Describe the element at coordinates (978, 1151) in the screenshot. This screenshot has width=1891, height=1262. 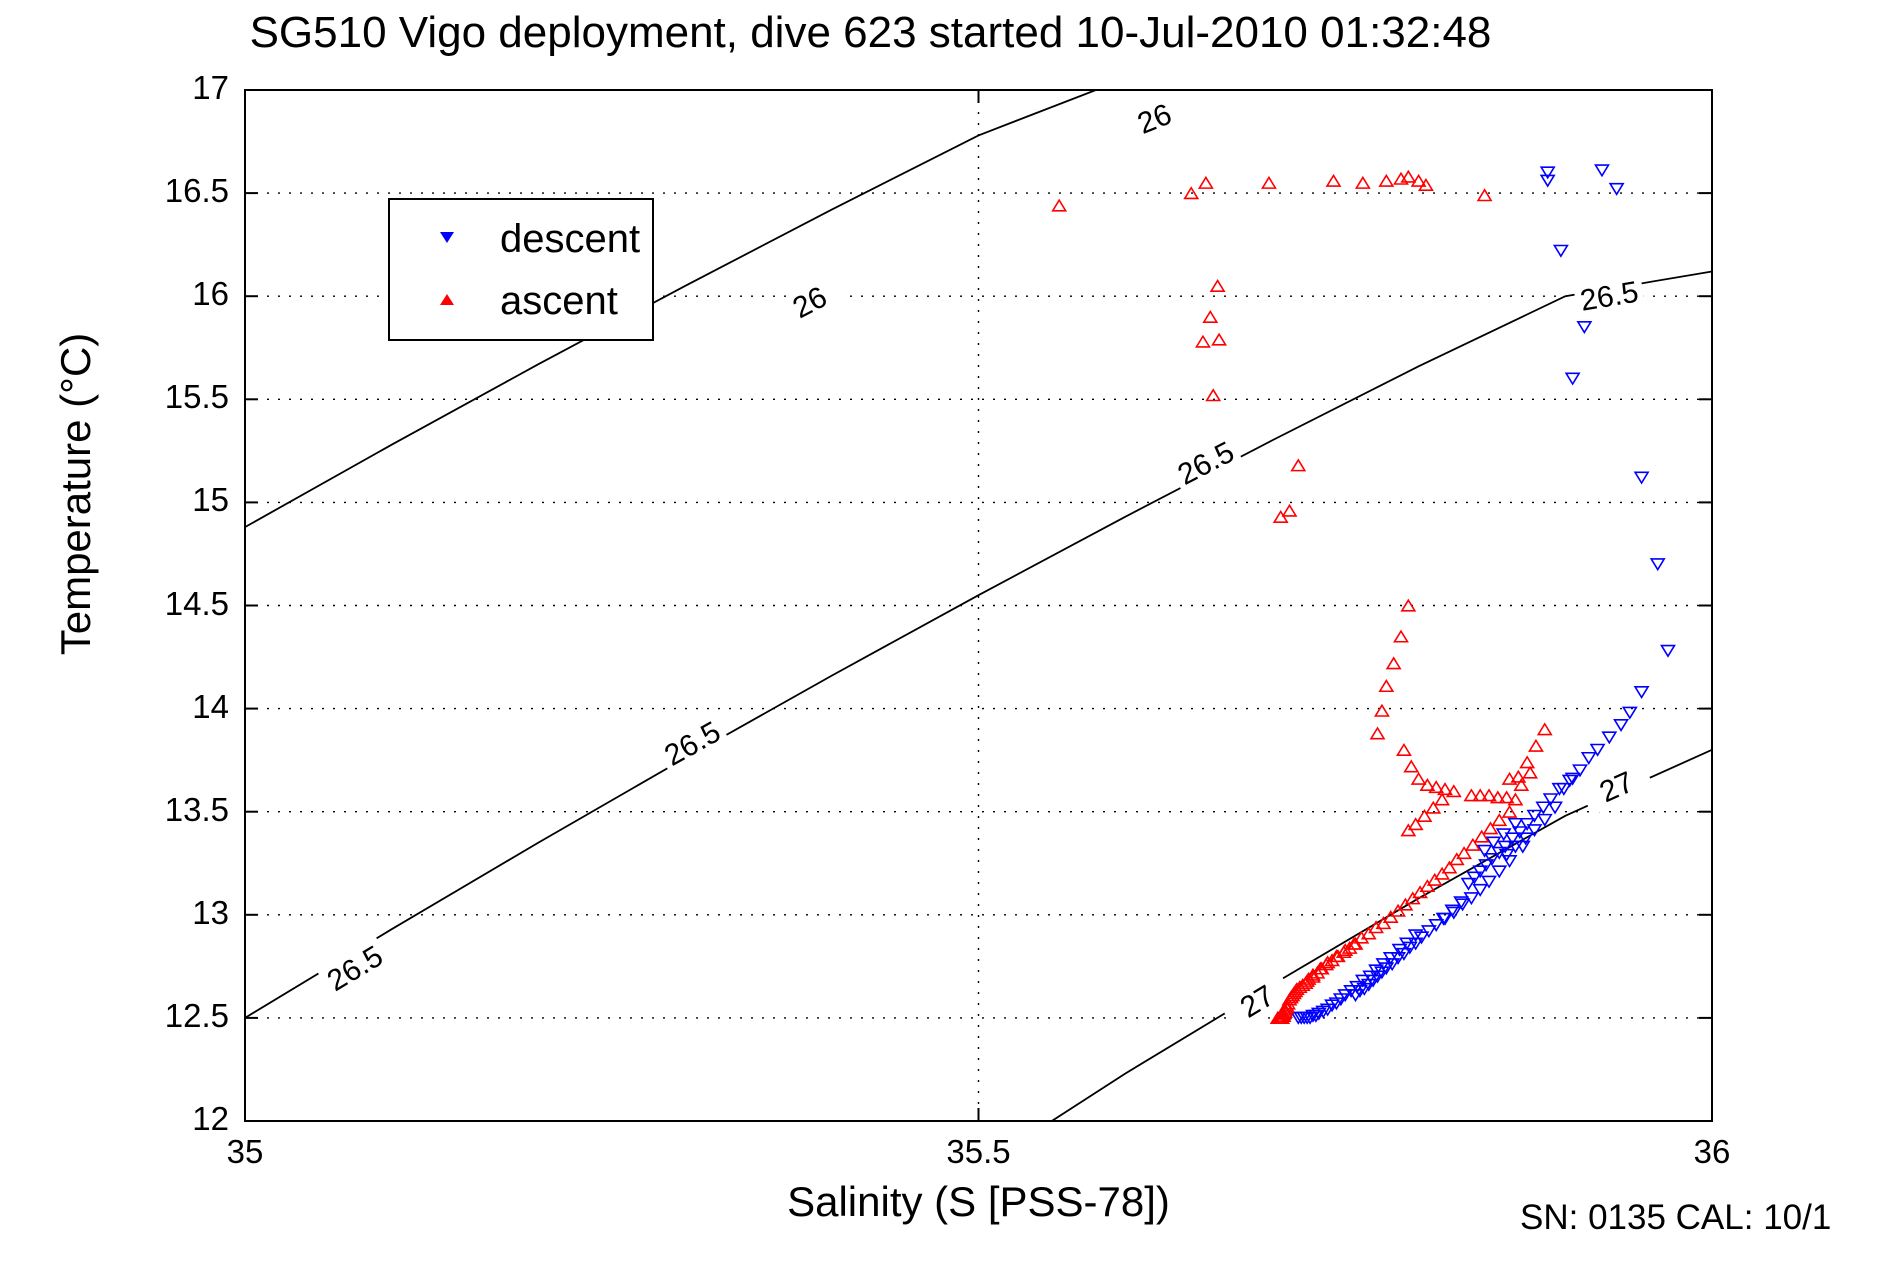
I see `x-tick-label: 35.5` at that location.